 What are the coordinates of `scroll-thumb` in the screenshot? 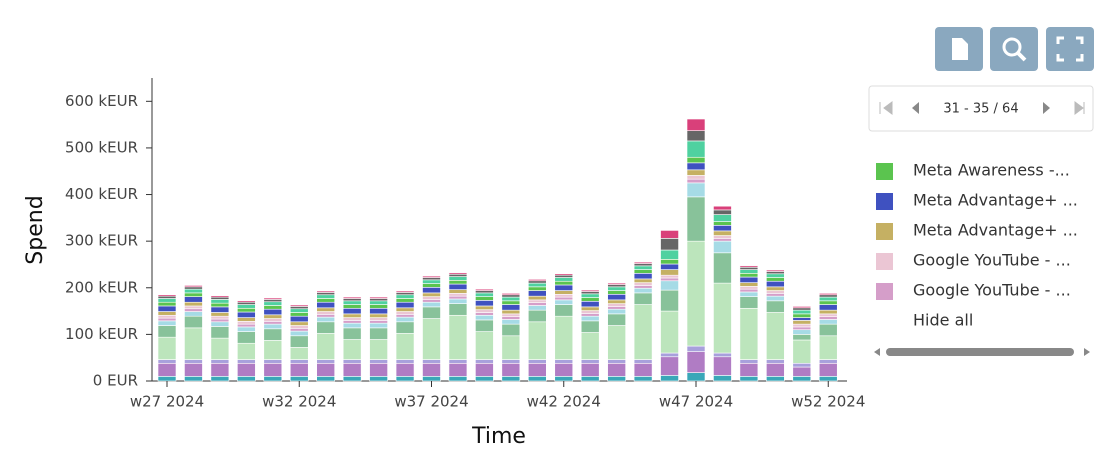 It's located at (980, 352).